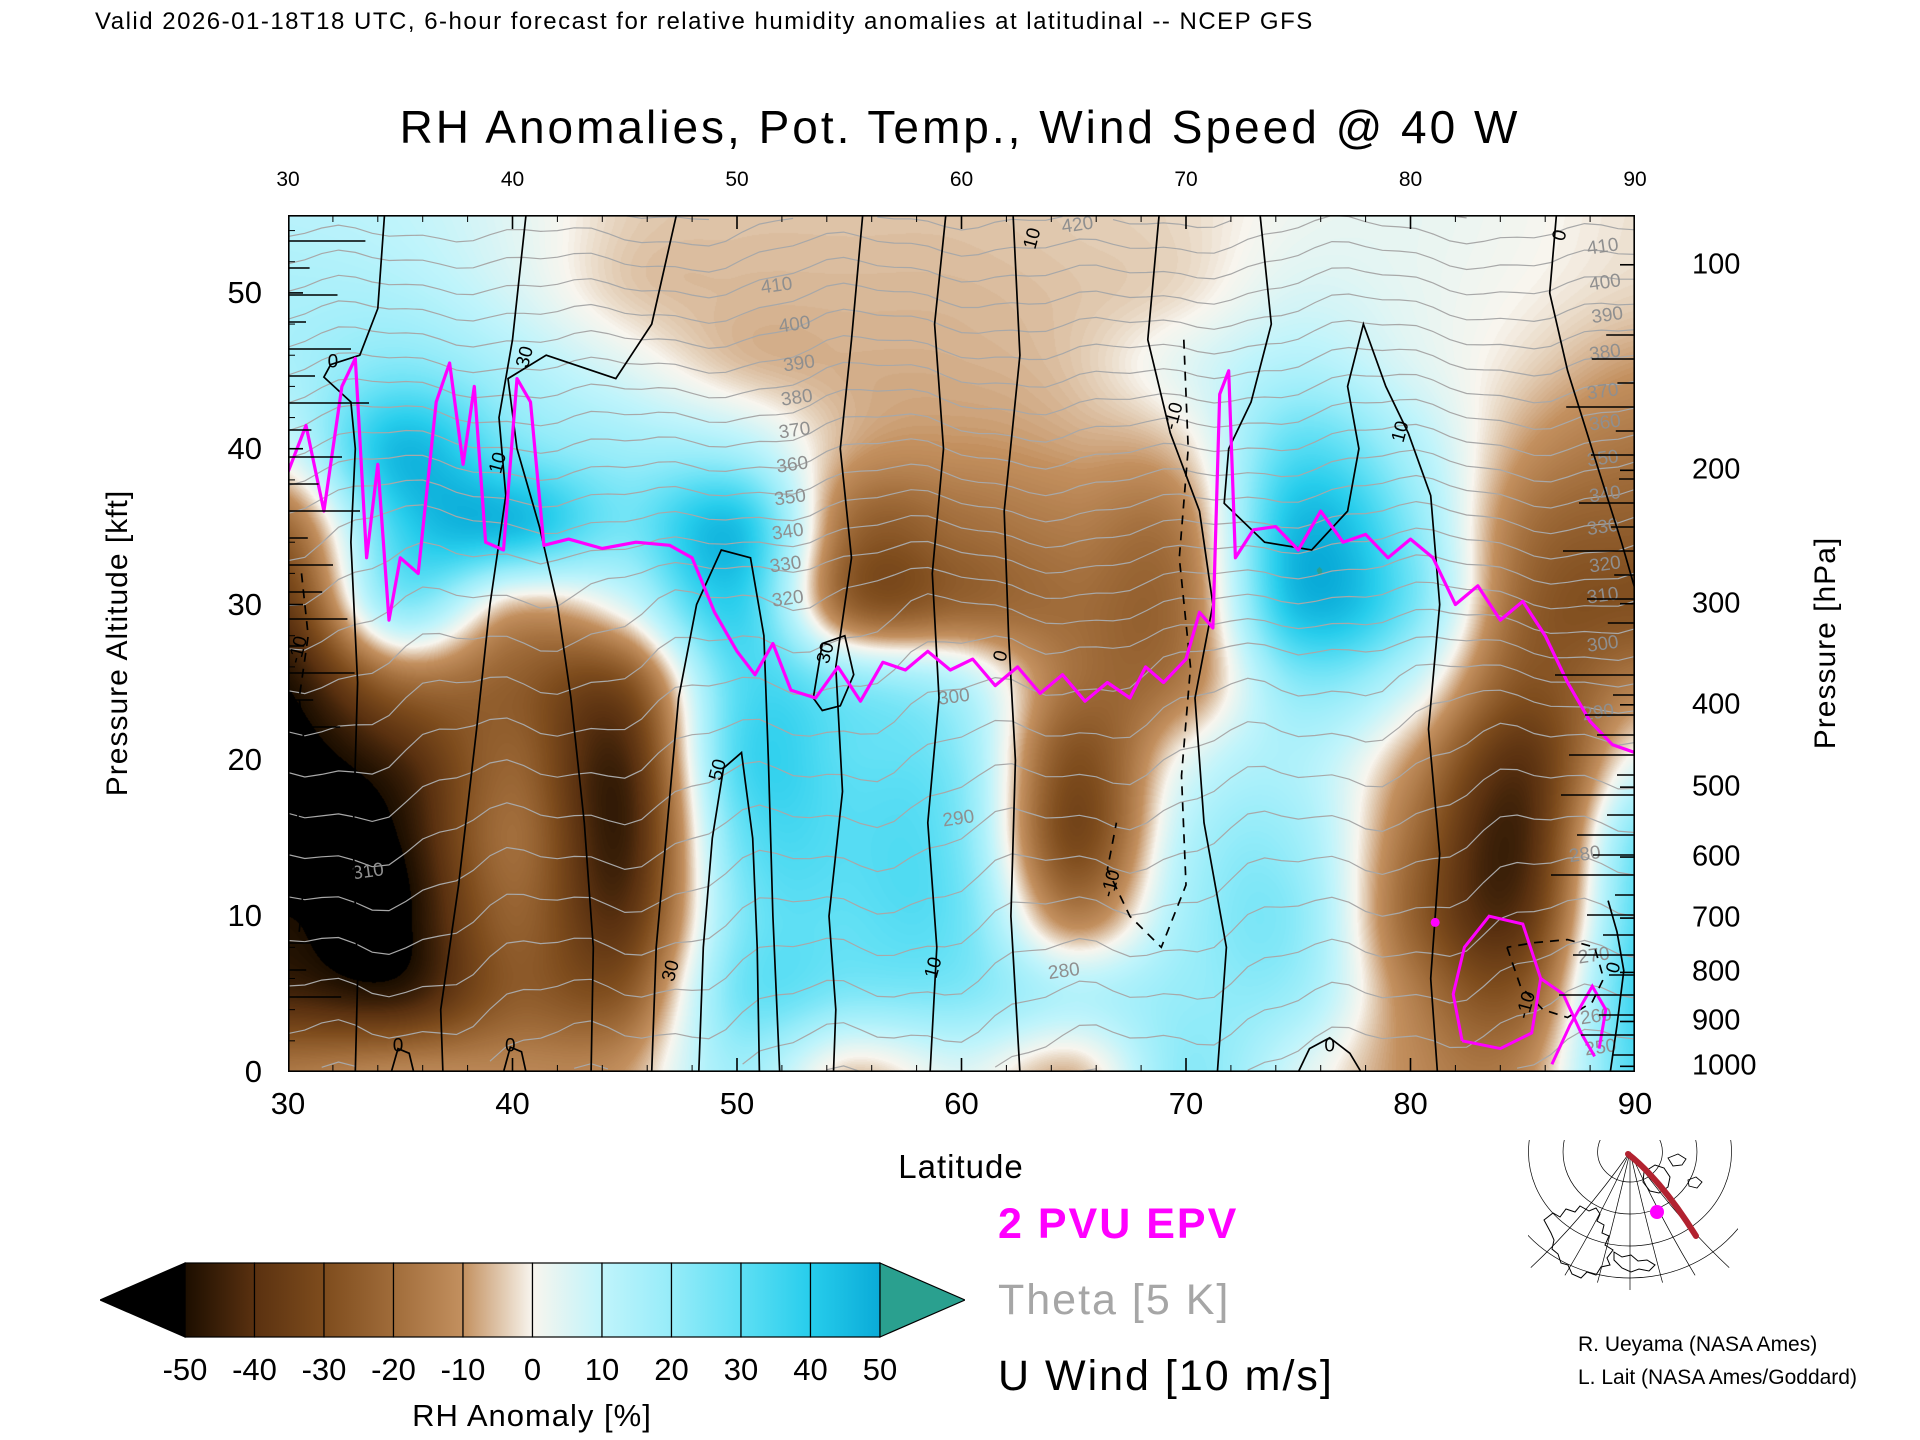 The width and height of the screenshot is (1920, 1440). Describe the element at coordinates (253, 1071) in the screenshot. I see `left-axis-tick-0: 0` at that location.